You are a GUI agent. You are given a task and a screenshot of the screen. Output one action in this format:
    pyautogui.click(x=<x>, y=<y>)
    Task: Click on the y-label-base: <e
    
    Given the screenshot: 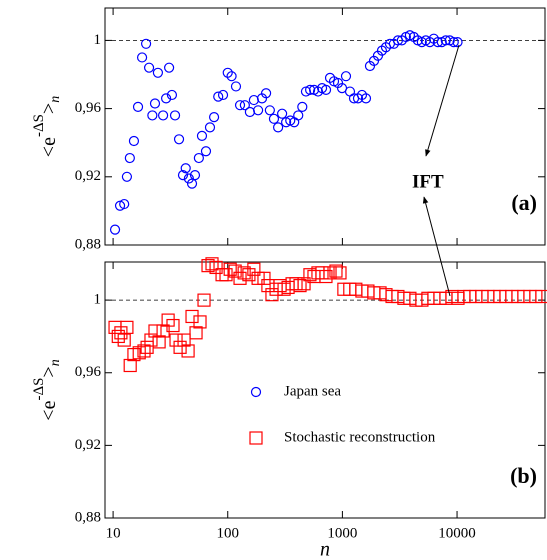 What is the action you would take?
    pyautogui.click(x=49, y=147)
    